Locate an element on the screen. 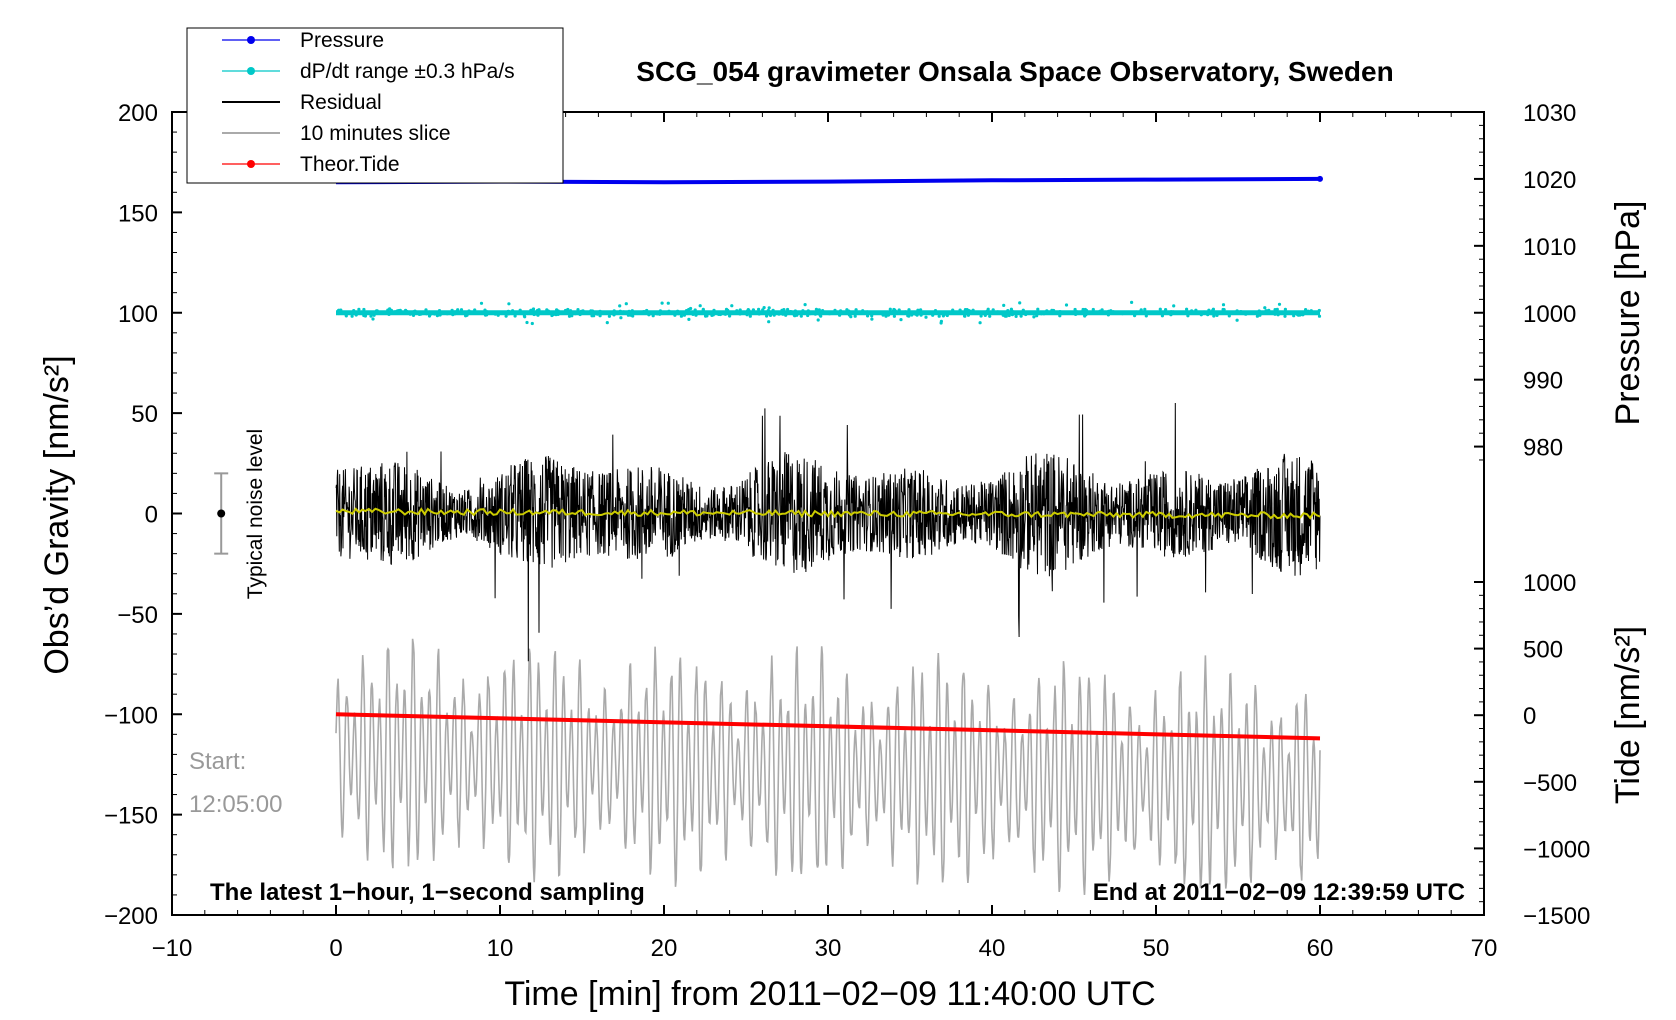 This screenshot has width=1676, height=1020. latest-sampling-label: The latest 1−hour, 1−second sampling is located at coordinates (427, 892).